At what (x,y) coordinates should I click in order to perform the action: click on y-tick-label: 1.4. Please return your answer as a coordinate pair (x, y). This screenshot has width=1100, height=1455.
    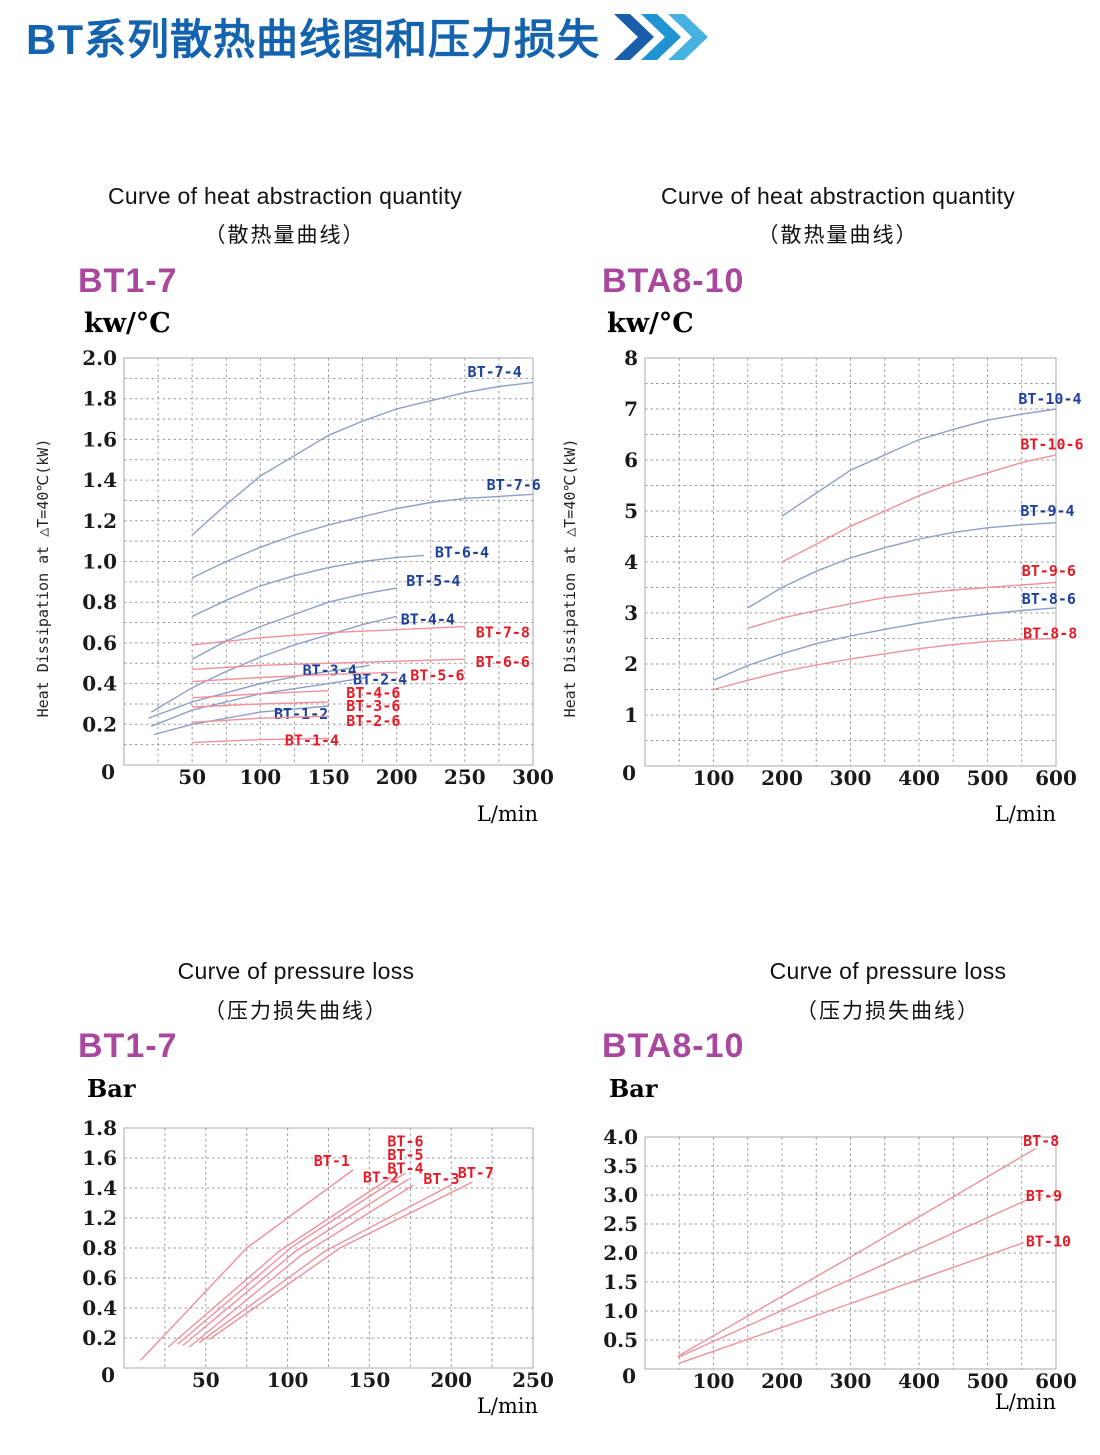
    Looking at the image, I should click on (99, 480).